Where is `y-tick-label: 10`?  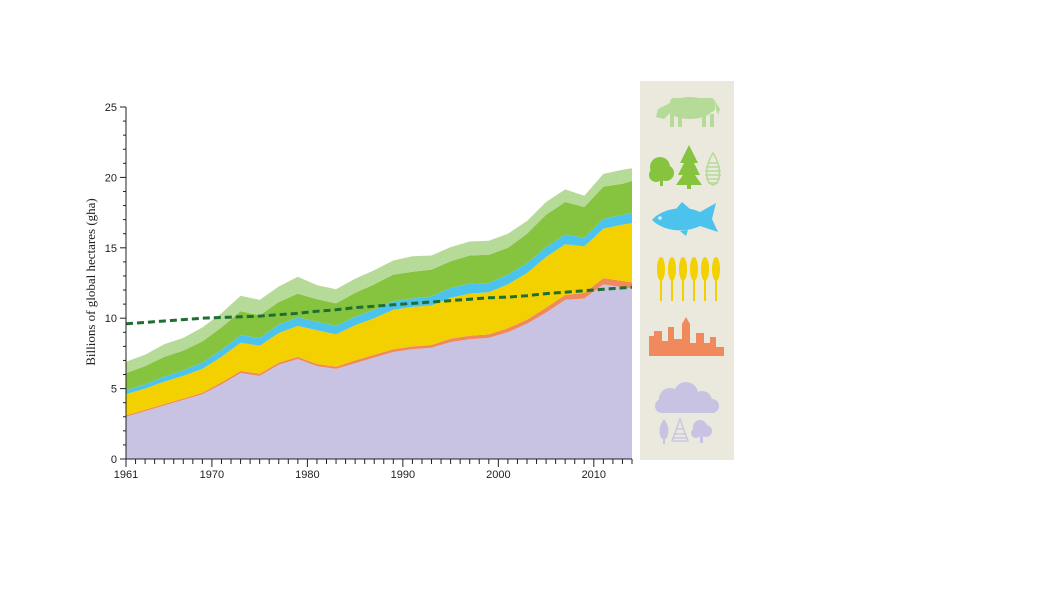 y-tick-label: 10 is located at coordinates (111, 319).